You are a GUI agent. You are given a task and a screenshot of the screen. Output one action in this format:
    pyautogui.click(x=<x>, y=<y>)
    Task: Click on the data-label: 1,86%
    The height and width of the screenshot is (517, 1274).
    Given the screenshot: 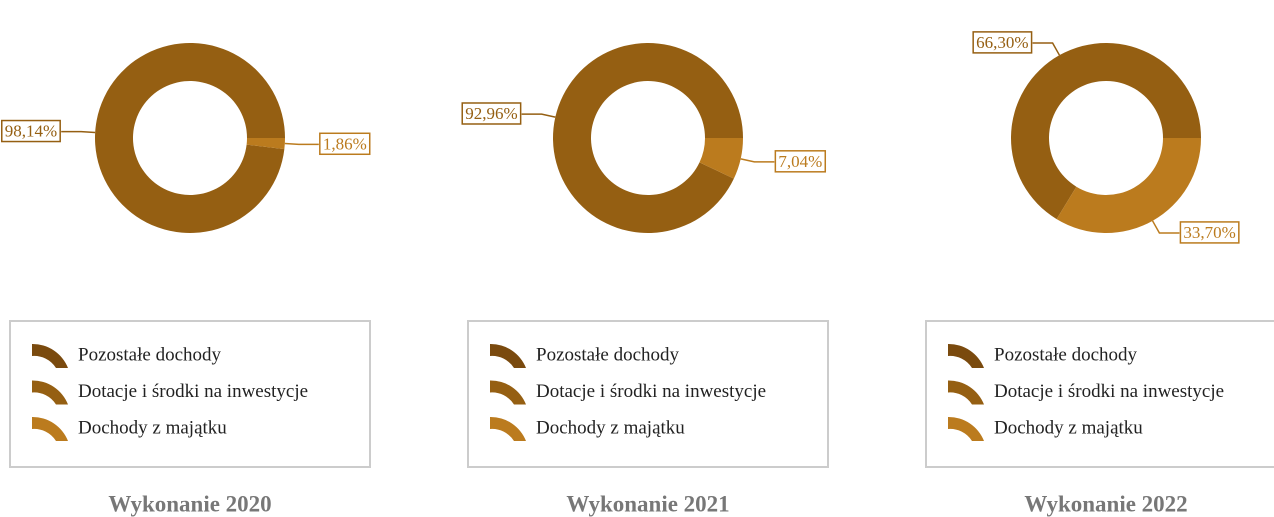 What is the action you would take?
    pyautogui.click(x=345, y=143)
    